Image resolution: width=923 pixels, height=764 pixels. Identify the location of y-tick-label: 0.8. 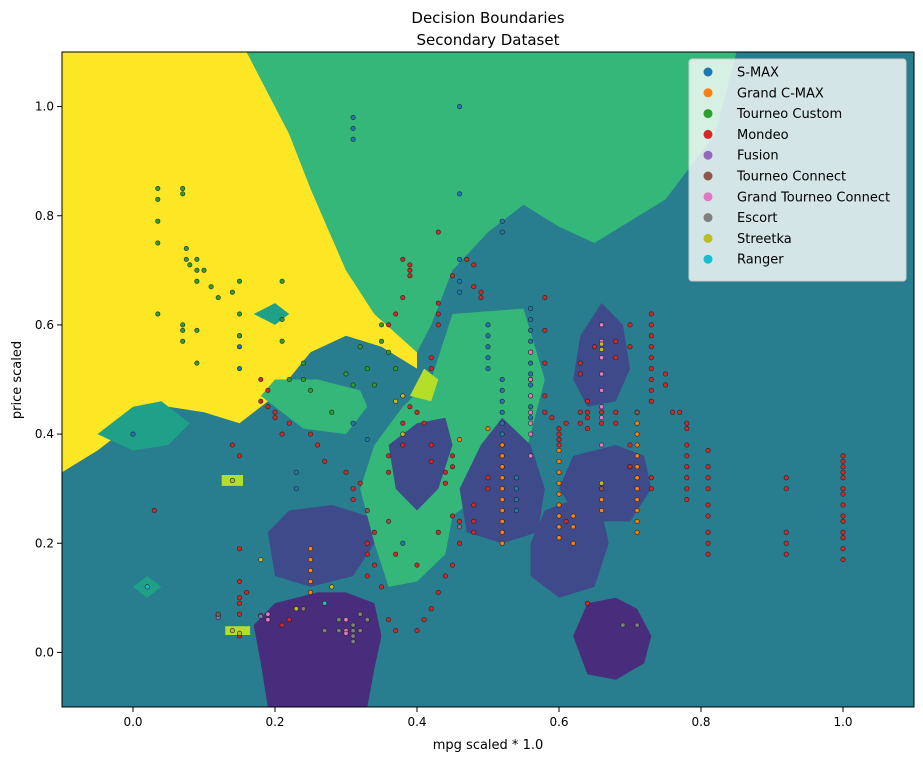
(44, 216).